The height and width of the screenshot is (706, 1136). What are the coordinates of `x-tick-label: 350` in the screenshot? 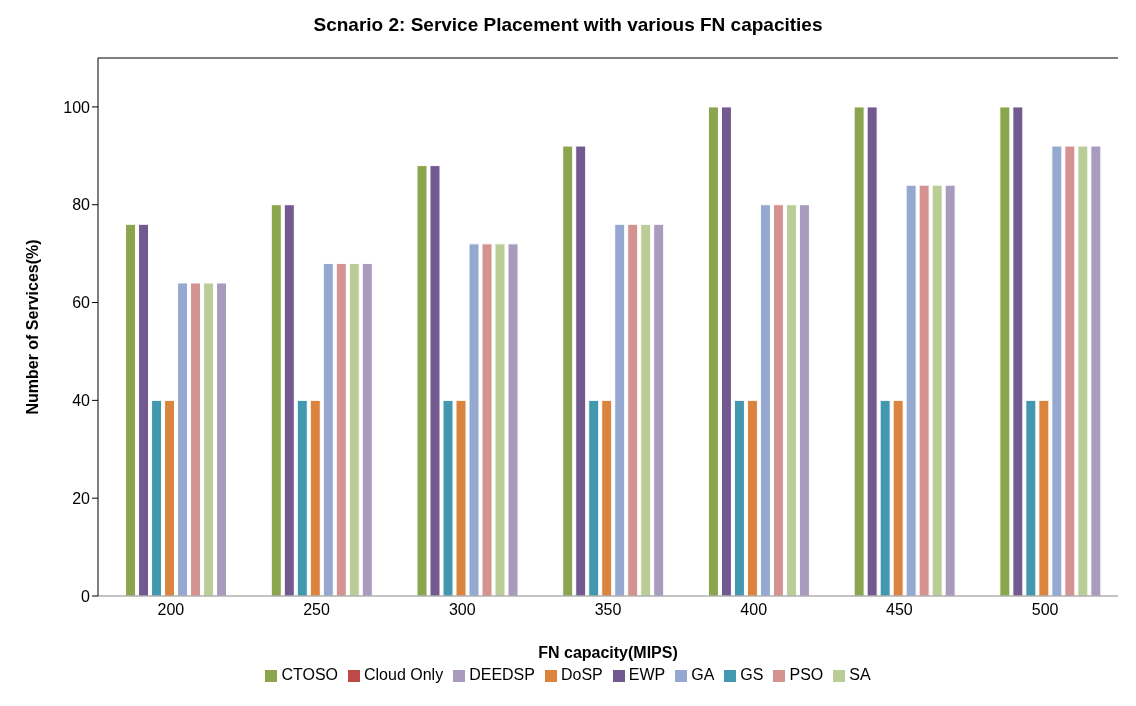 It's located at (608, 610).